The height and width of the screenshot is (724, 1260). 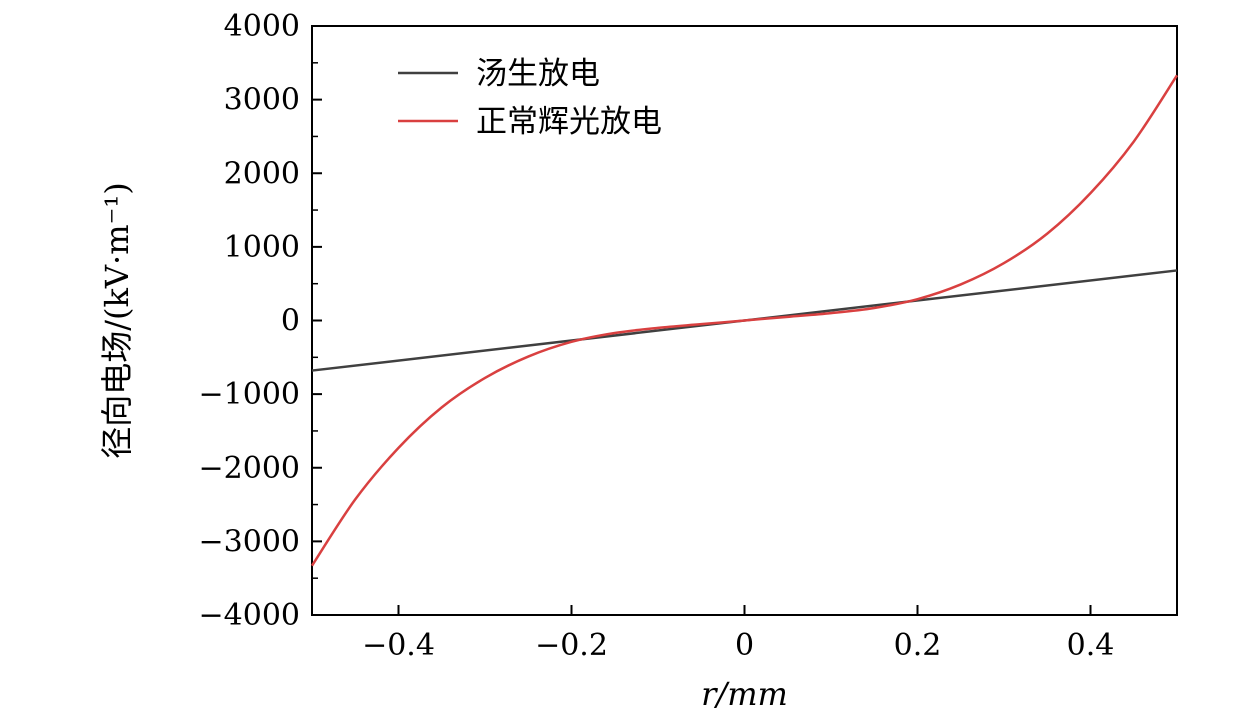 I want to click on y-tick-label: 0, so click(x=290, y=321).